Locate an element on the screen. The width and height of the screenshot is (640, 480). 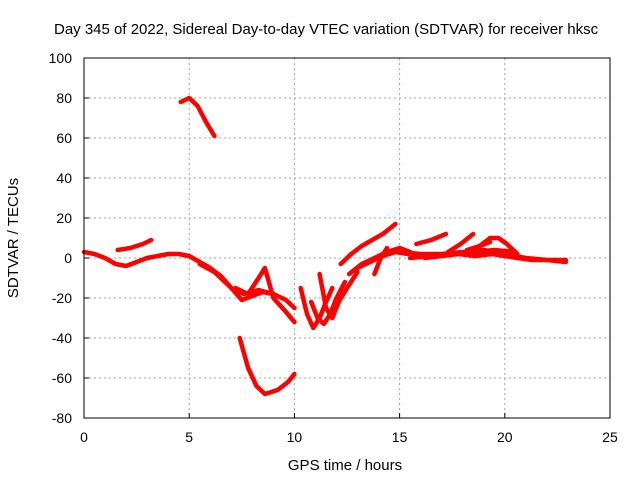
series-main-trend is located at coordinates (178, 276).